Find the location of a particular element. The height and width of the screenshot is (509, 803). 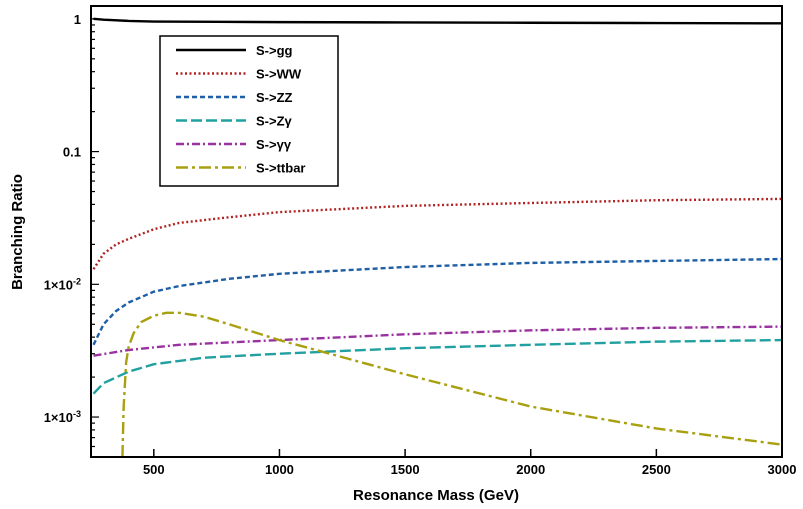

legend-label-3: S->Zγ is located at coordinates (274, 121).